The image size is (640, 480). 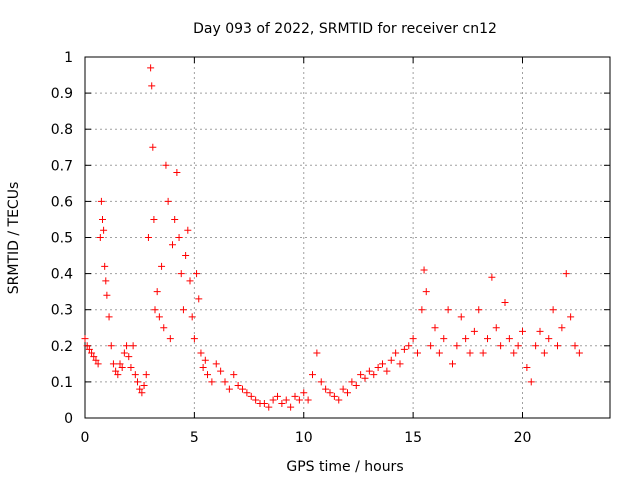 I want to click on y-tick-label: 0.8, so click(x=62, y=130).